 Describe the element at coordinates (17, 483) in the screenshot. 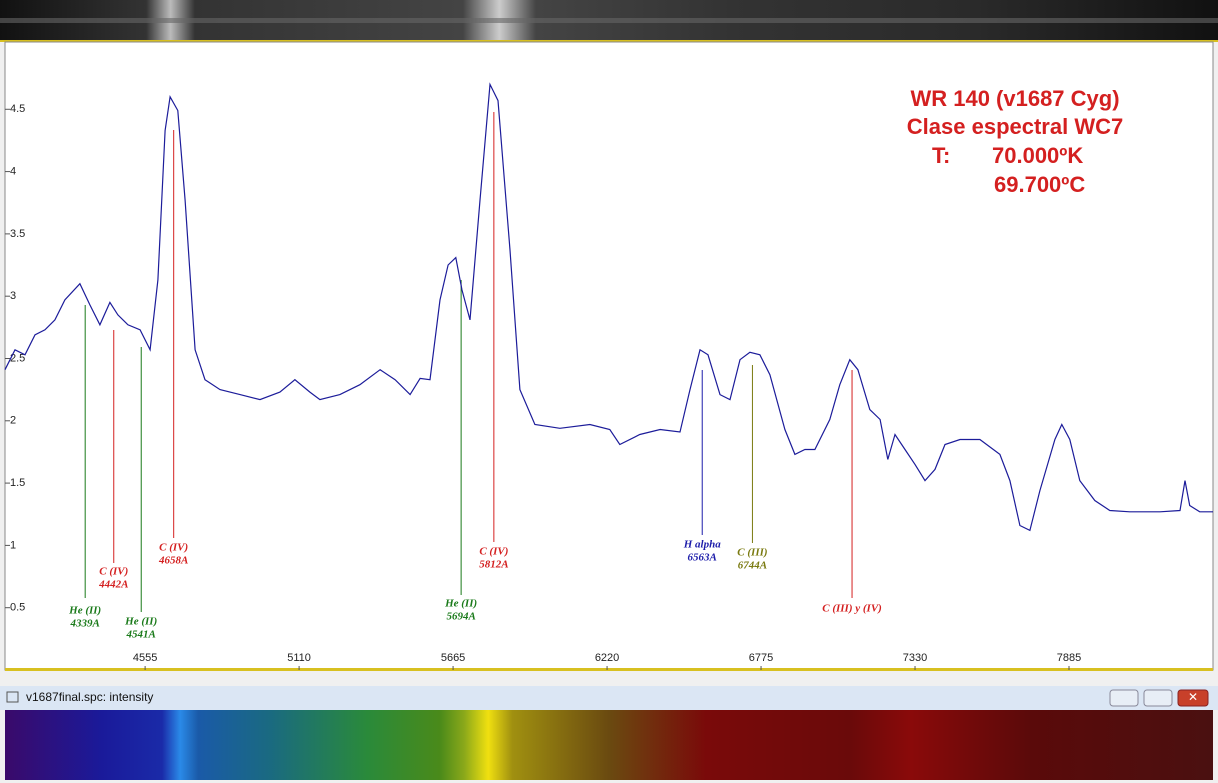

I see `y-tick-label: 1.5` at that location.